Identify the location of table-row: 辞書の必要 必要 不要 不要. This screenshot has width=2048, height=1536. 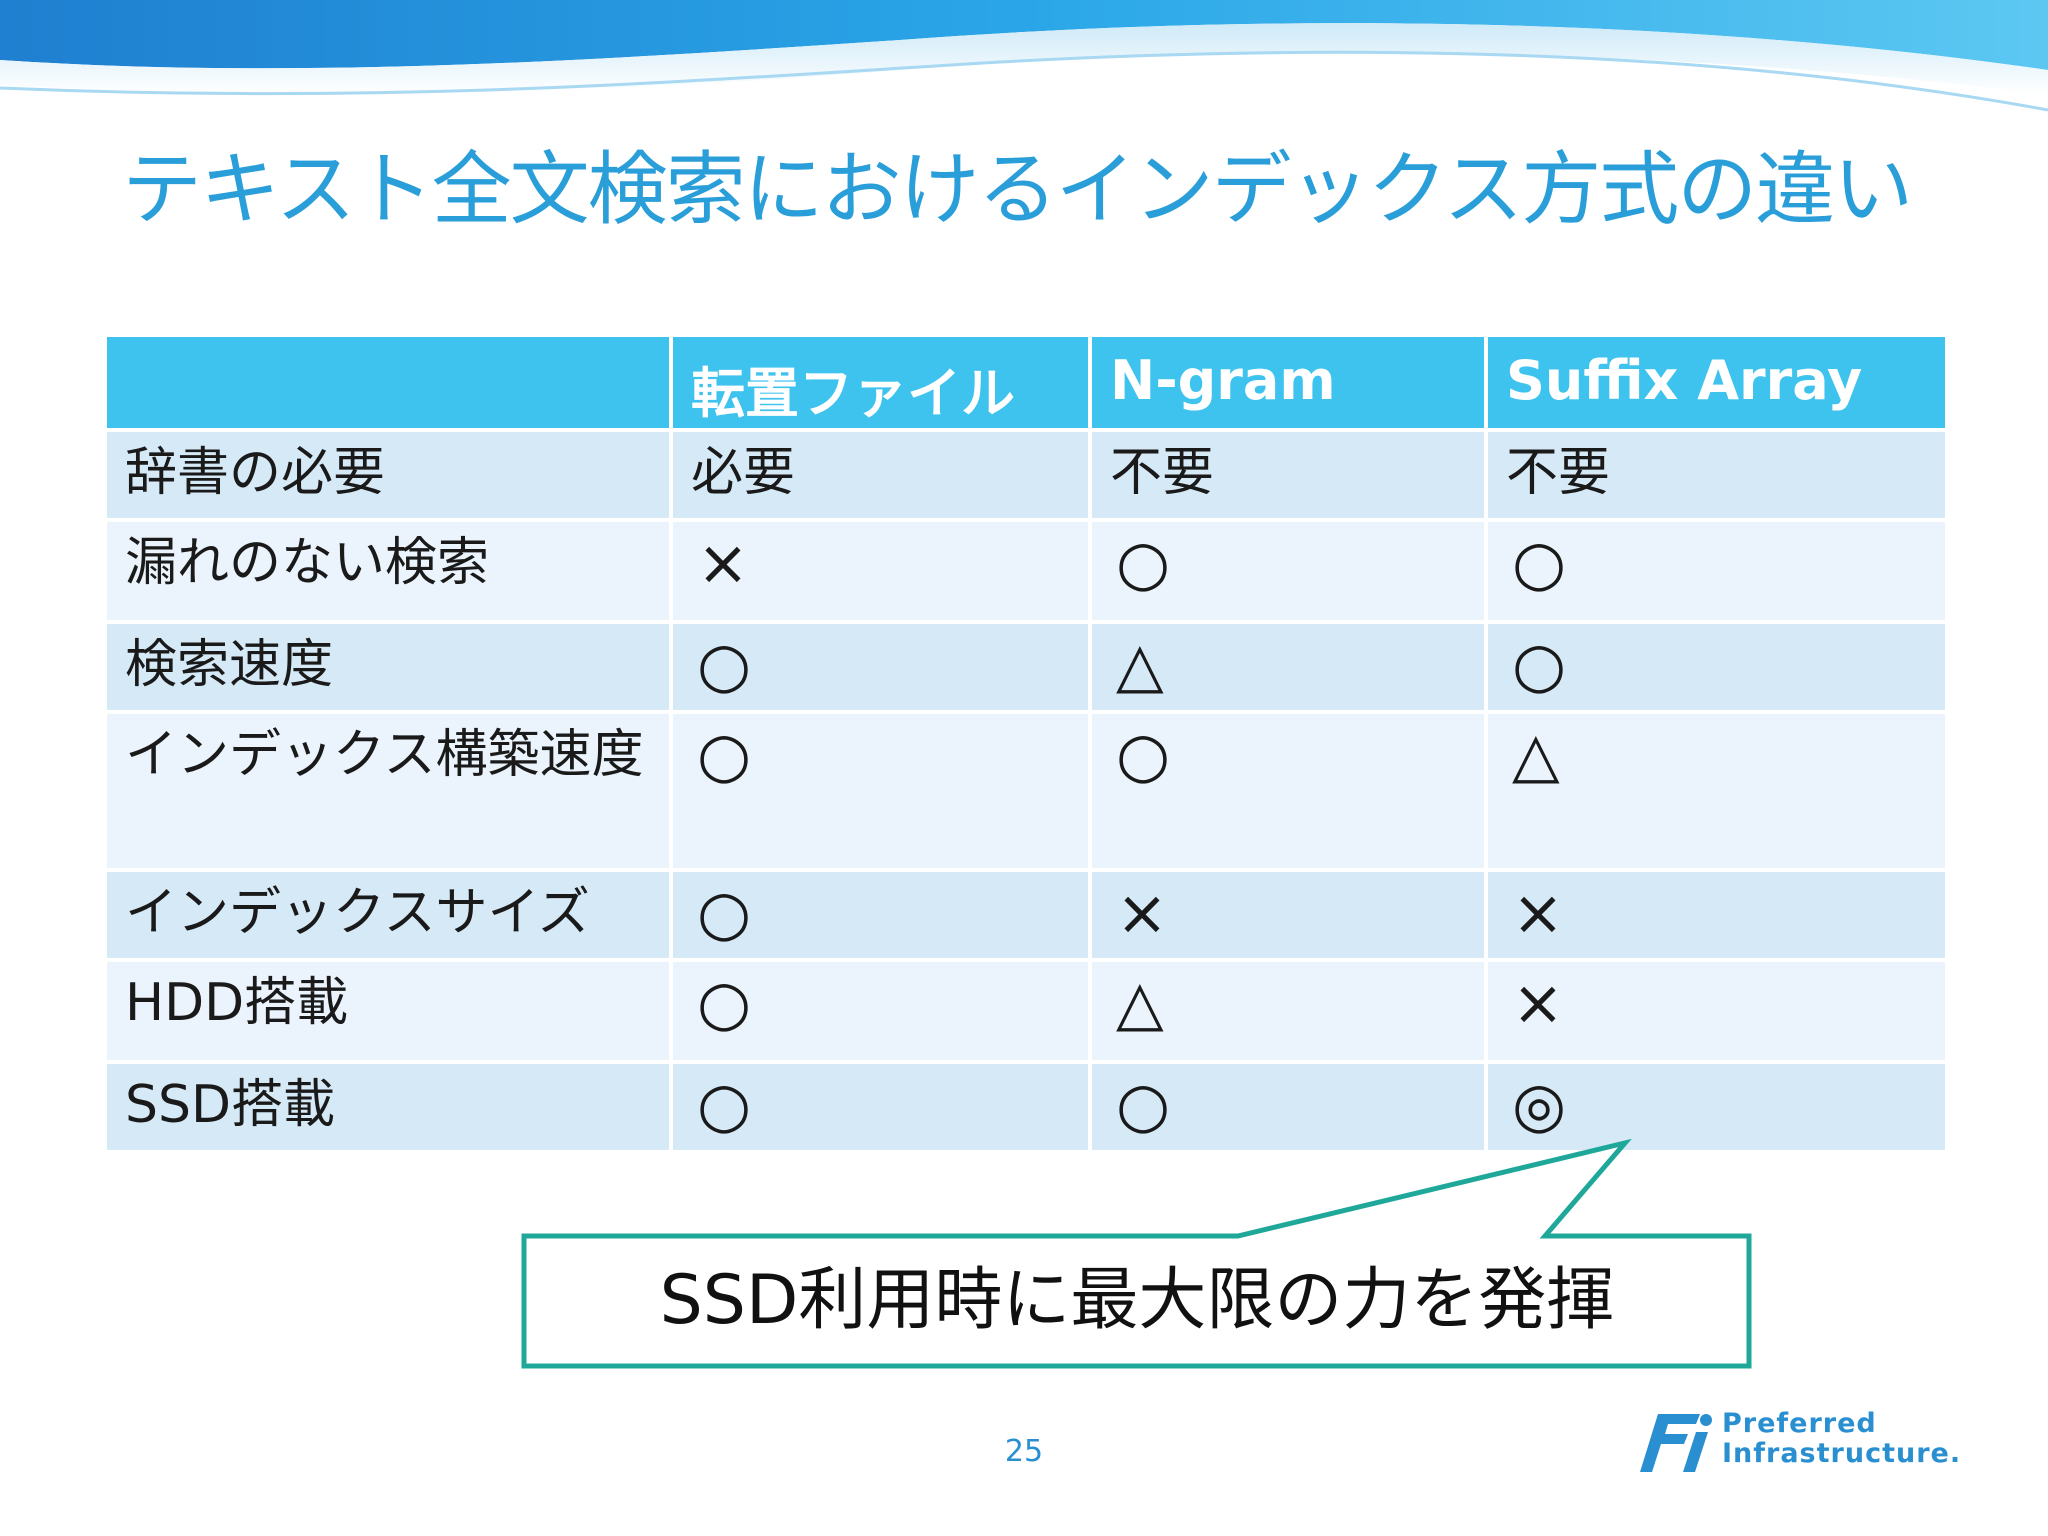
(1026, 475).